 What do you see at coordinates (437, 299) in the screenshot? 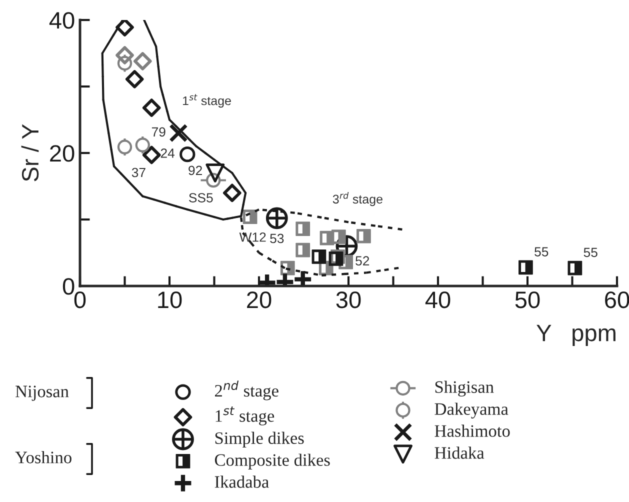
I see `x-tick-label: 40` at bounding box center [437, 299].